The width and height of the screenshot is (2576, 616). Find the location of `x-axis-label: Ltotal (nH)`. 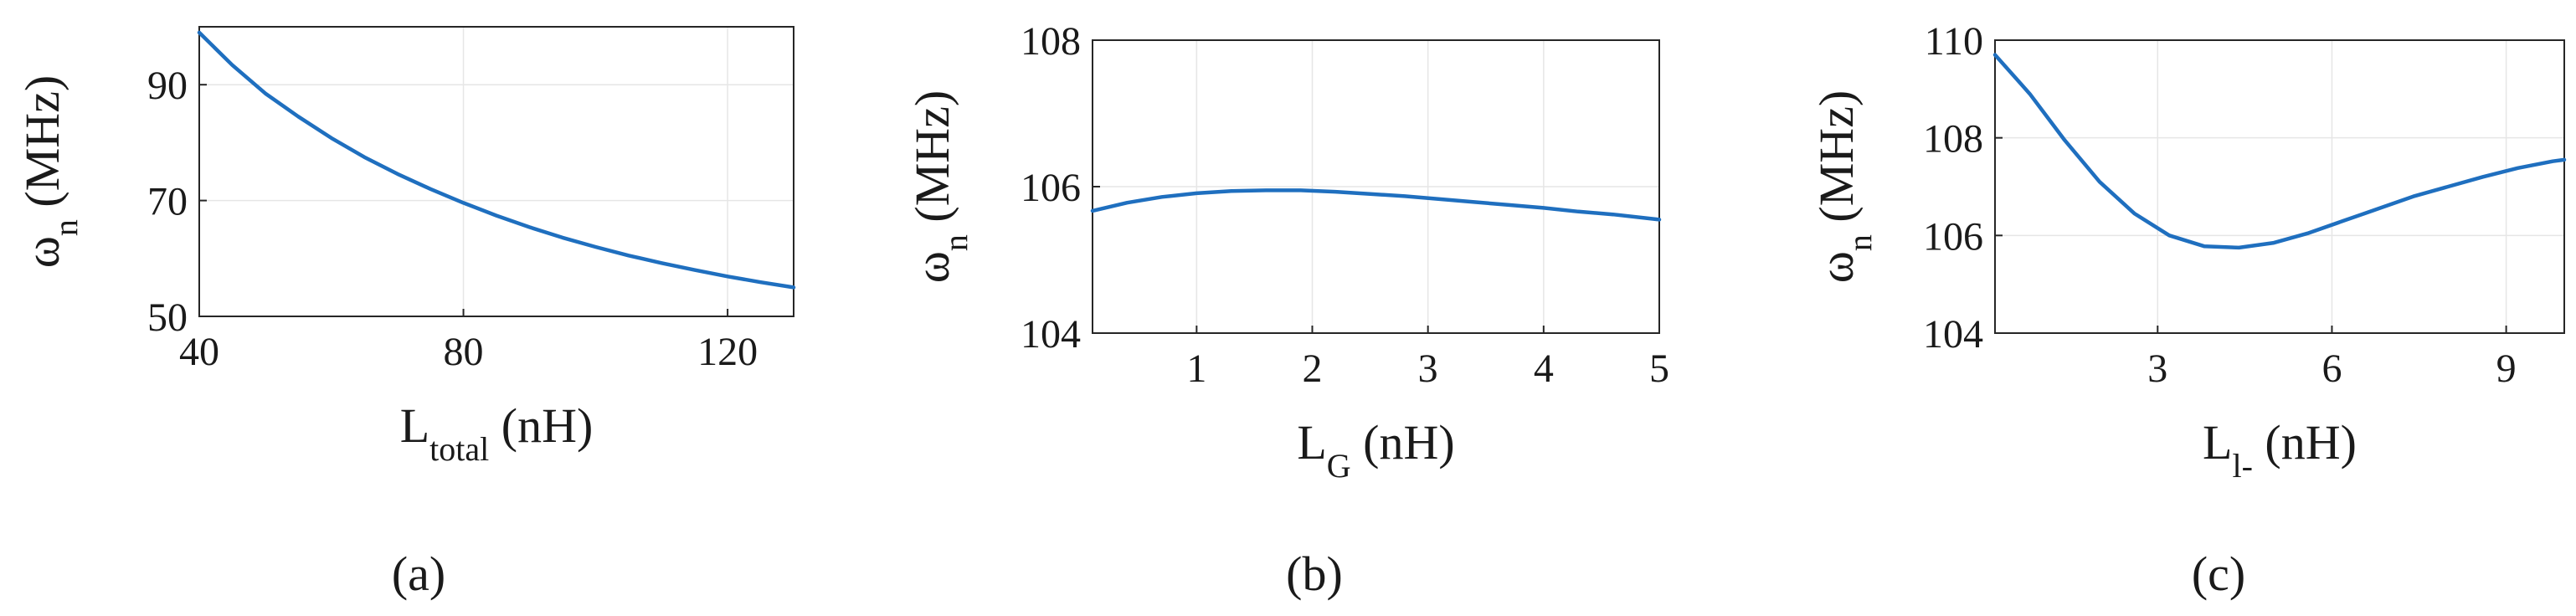

x-axis-label: Ltotal (nH) is located at coordinates (497, 433).